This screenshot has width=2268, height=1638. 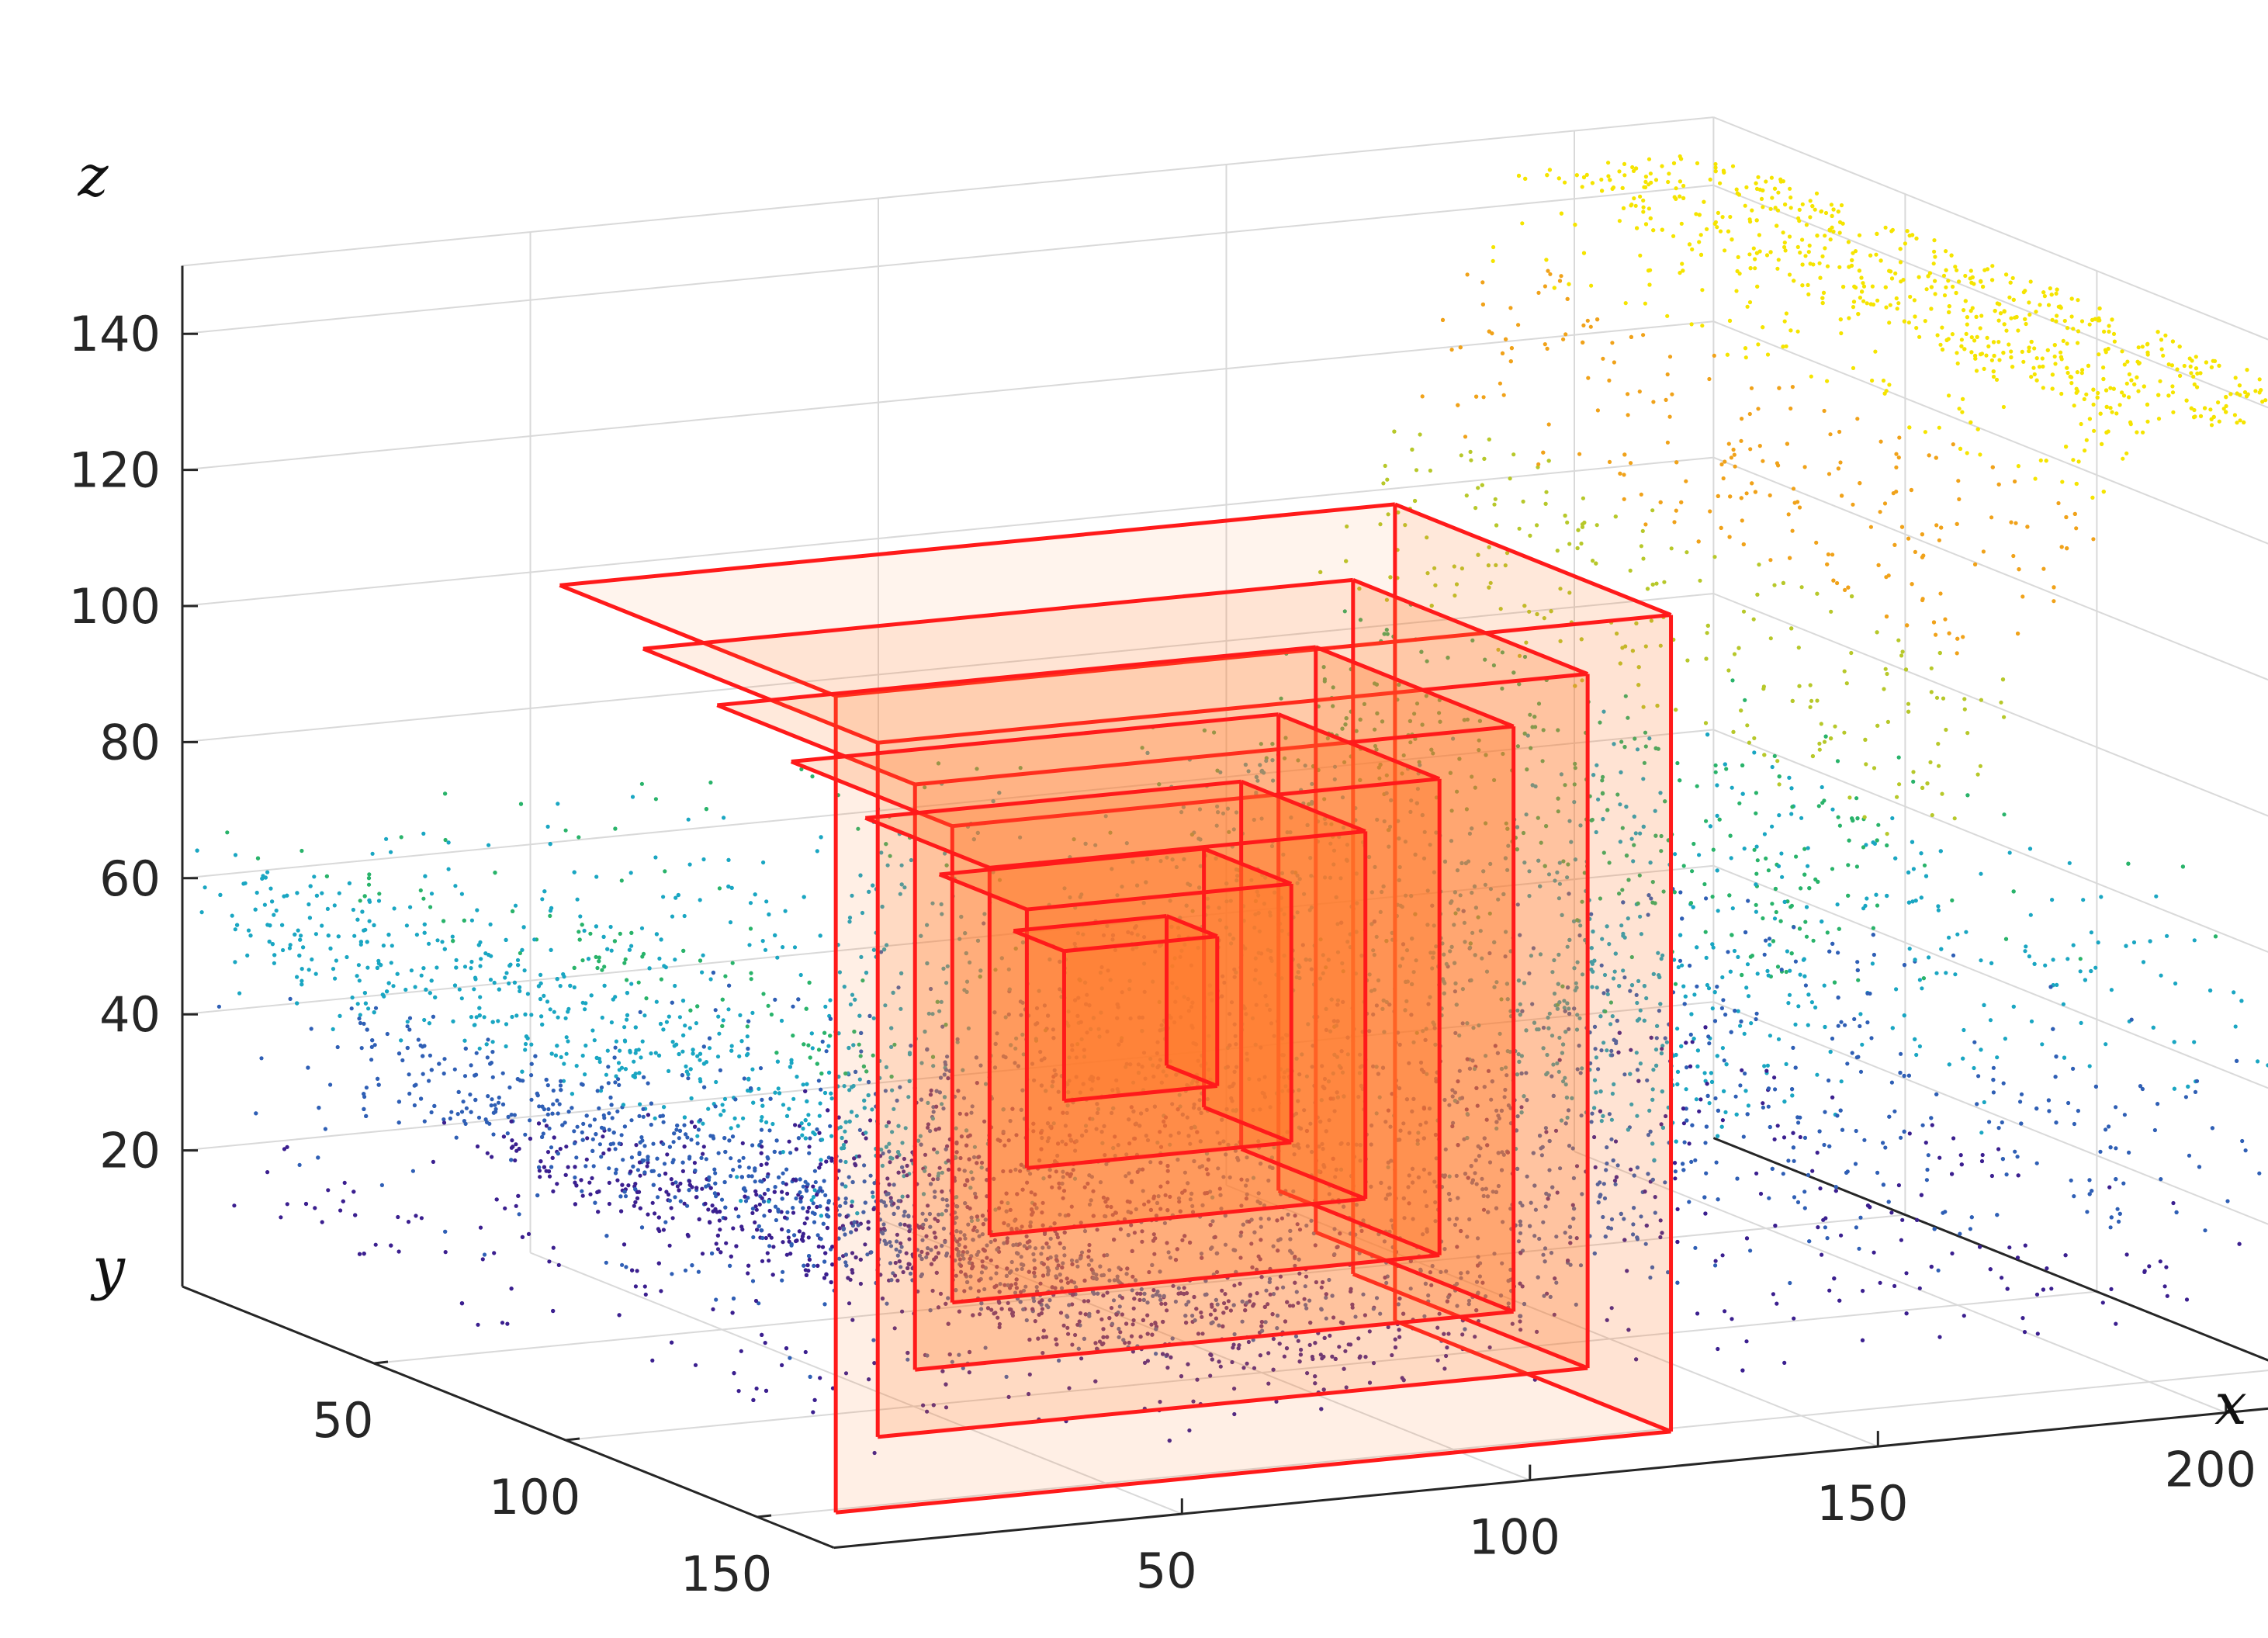 What do you see at coordinates (535, 1497) in the screenshot?
I see `y-tick-label: 100` at bounding box center [535, 1497].